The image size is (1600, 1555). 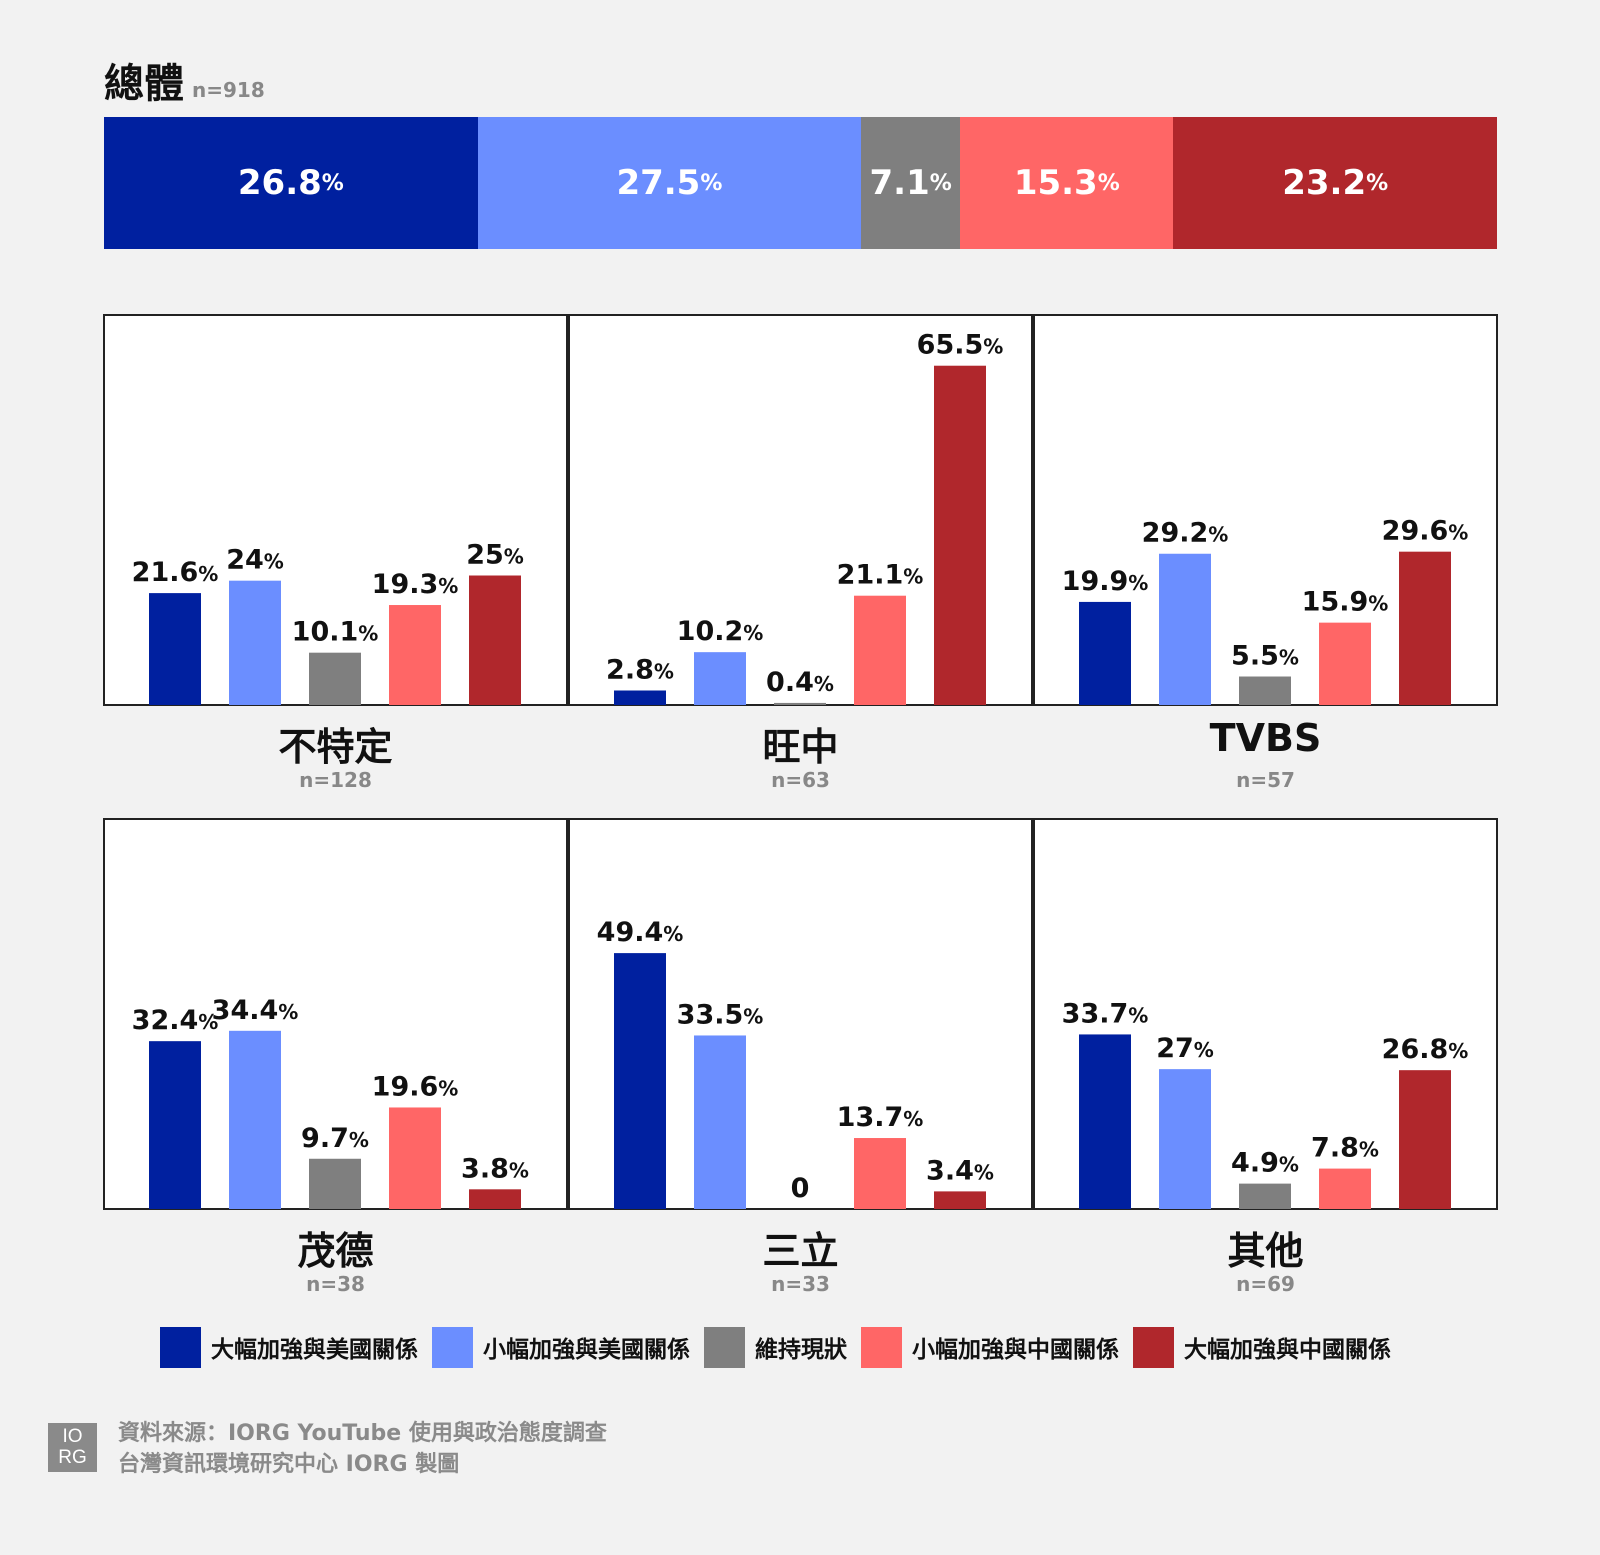 I want to click on data-label: 34.4%, so click(x=255, y=1010).